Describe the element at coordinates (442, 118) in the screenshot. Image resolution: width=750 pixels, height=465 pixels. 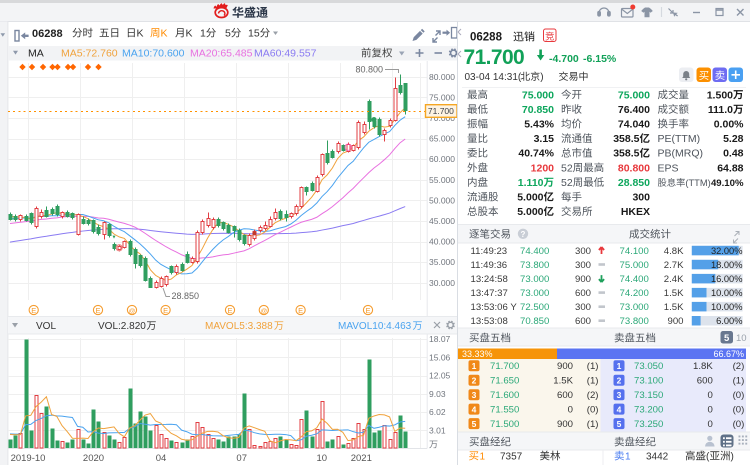
I see `svg-text: 70.000` at that location.